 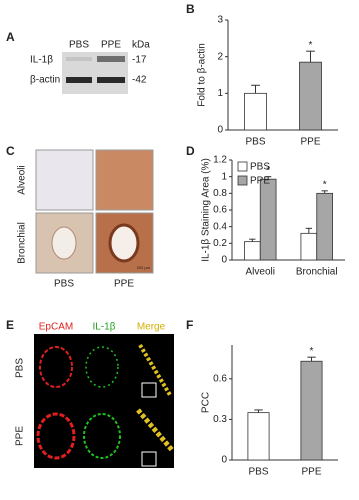 What do you see at coordinates (139, 80) in the screenshot?
I see `blot-marker: -42` at bounding box center [139, 80].